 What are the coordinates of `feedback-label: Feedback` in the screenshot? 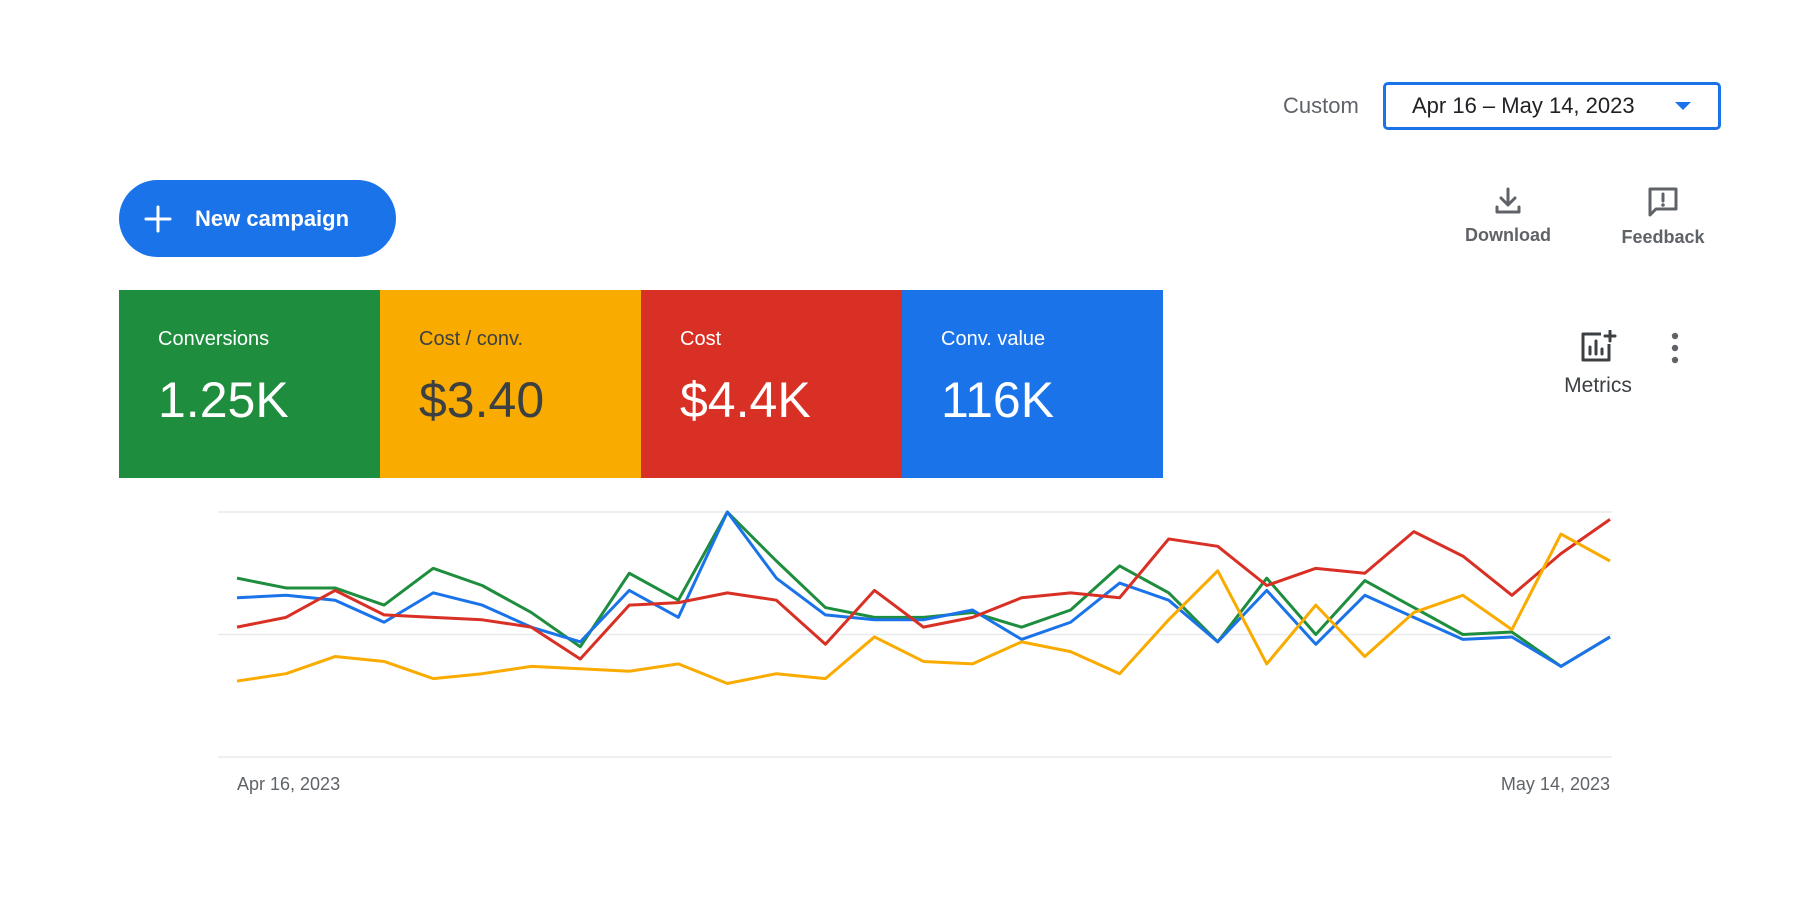 It's located at (1663, 237).